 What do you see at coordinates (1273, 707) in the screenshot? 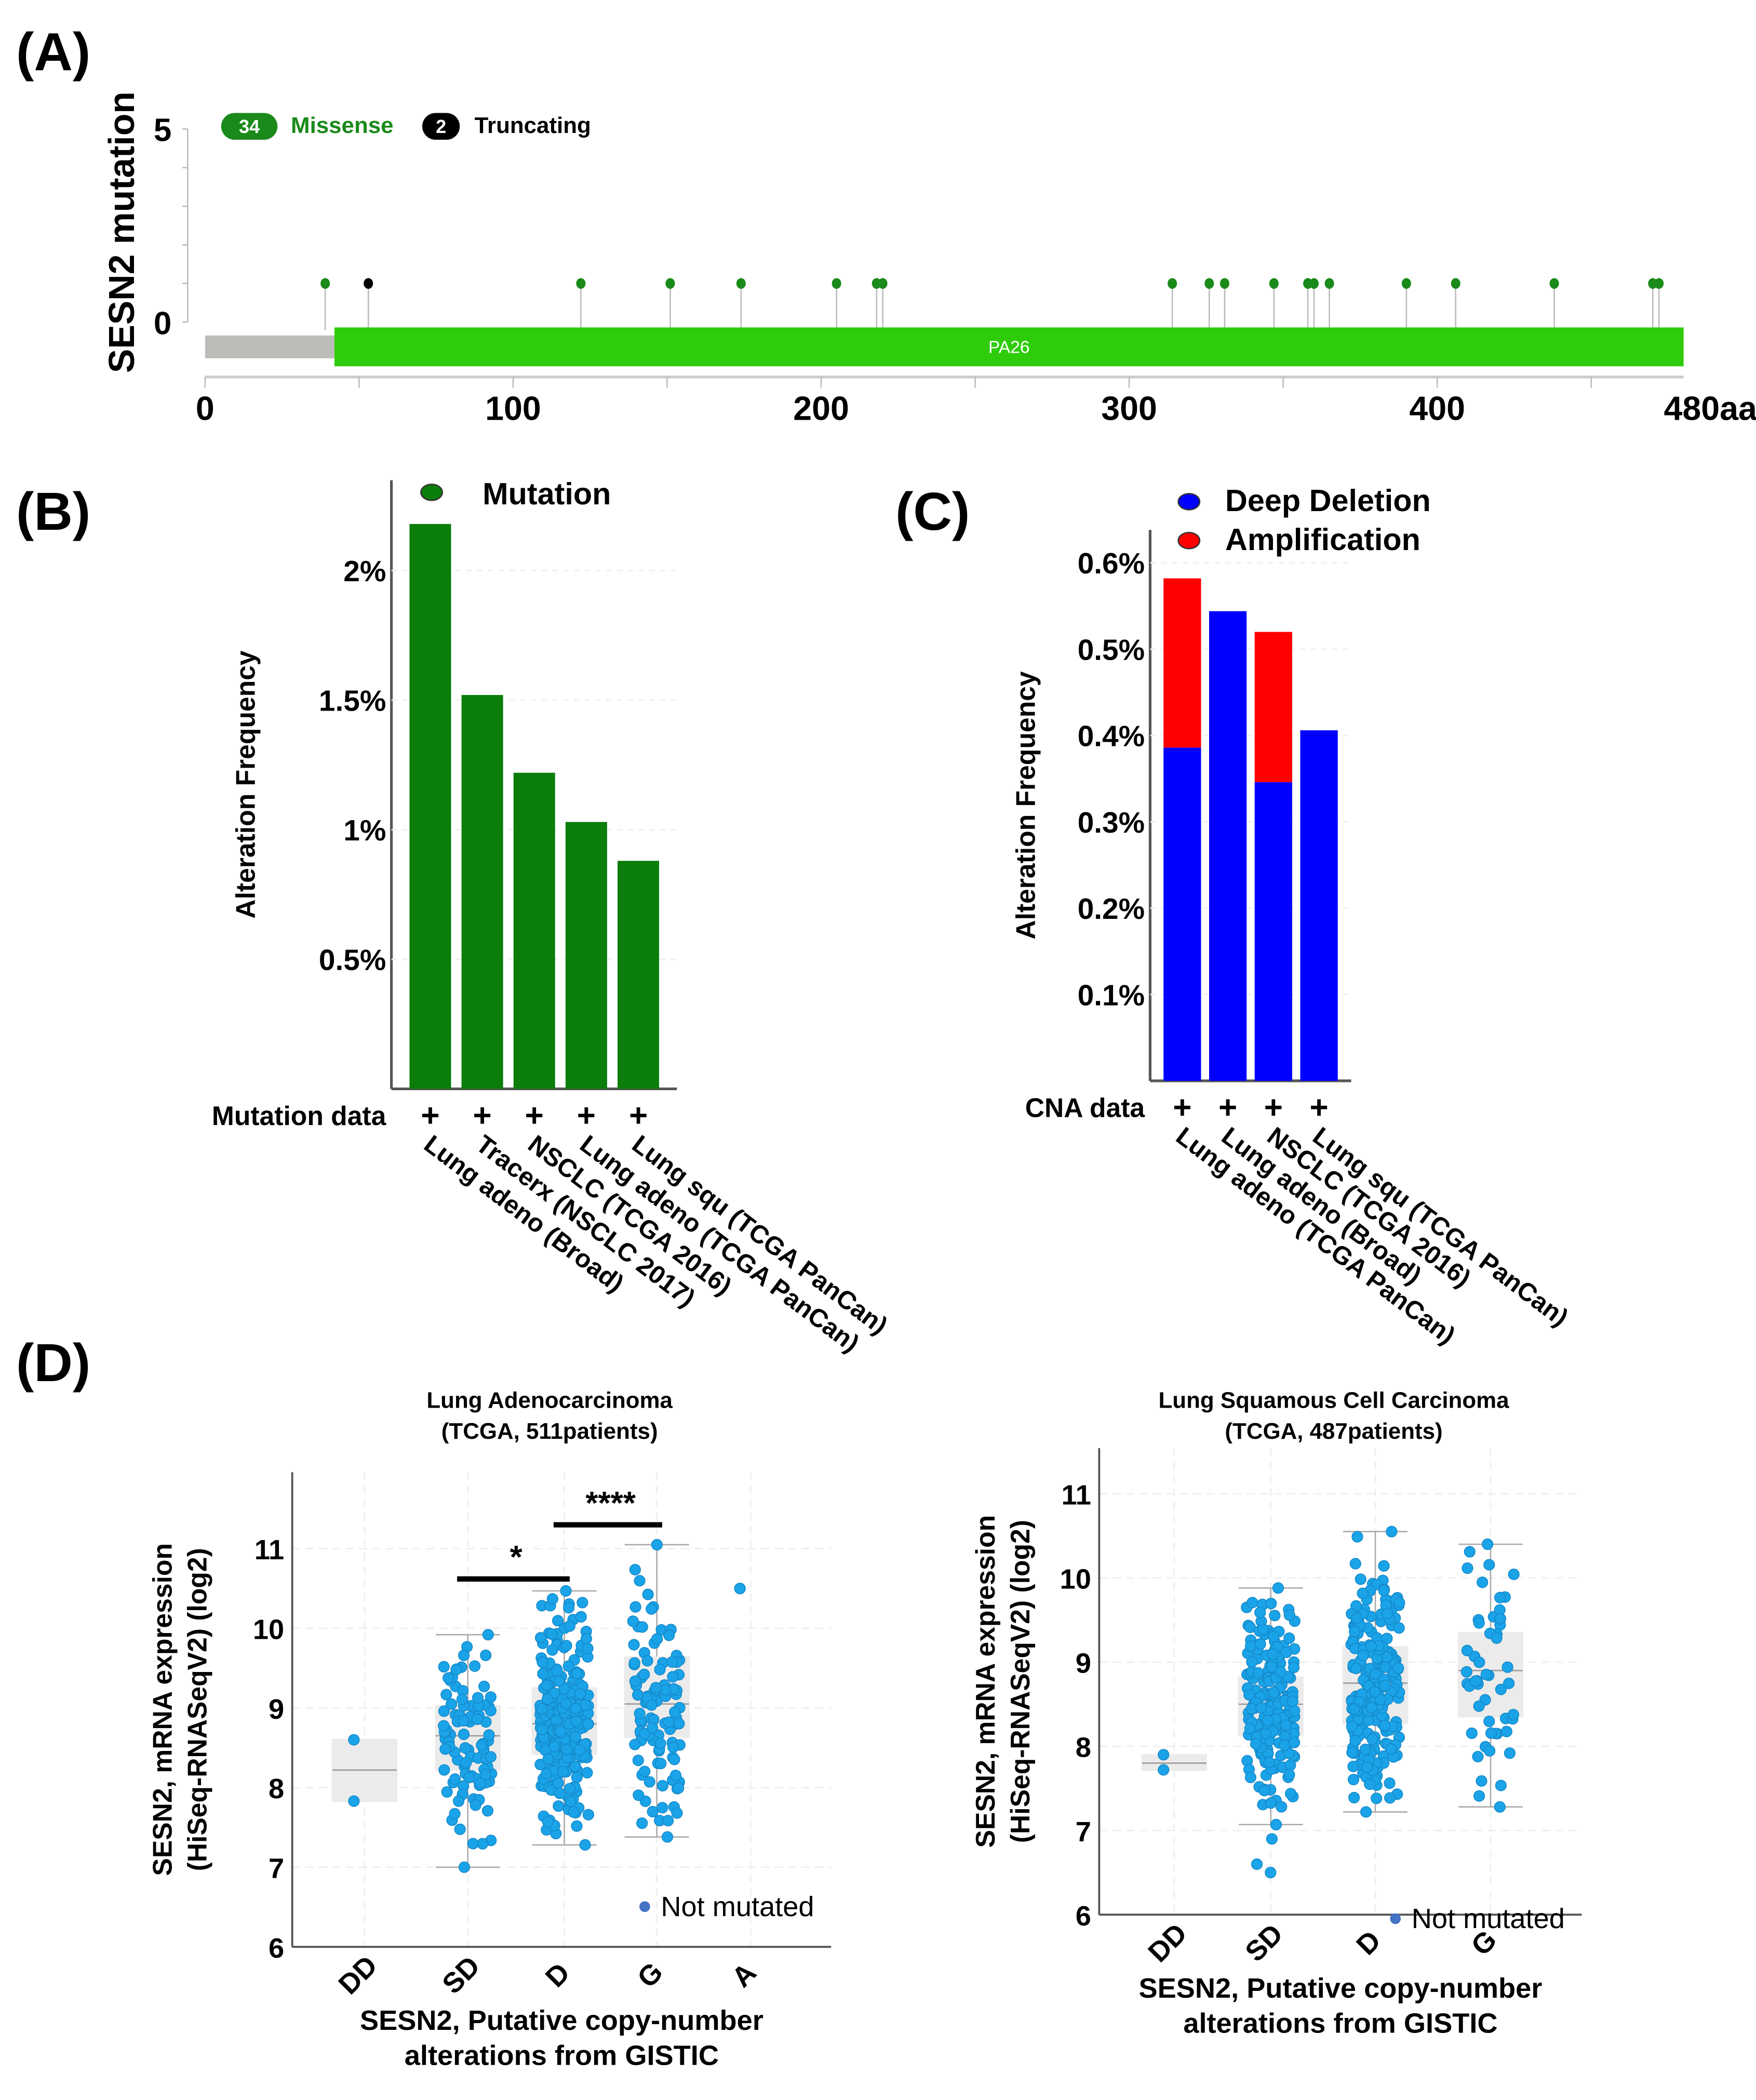
I see `amplification-bar` at bounding box center [1273, 707].